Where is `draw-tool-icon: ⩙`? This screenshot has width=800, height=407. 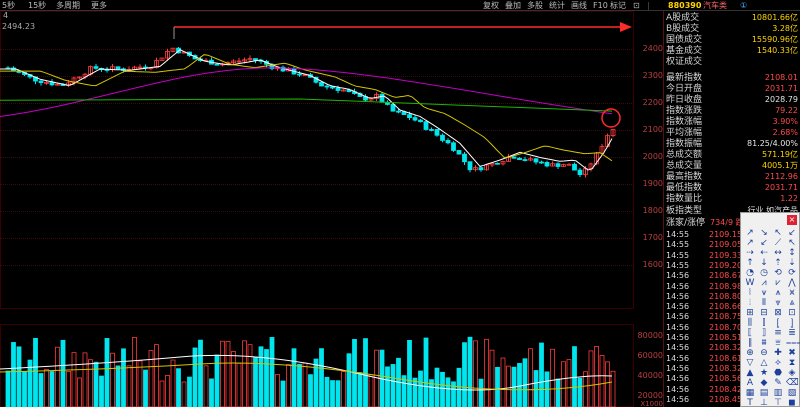 draw-tool-icon: ⩙ is located at coordinates (792, 293).